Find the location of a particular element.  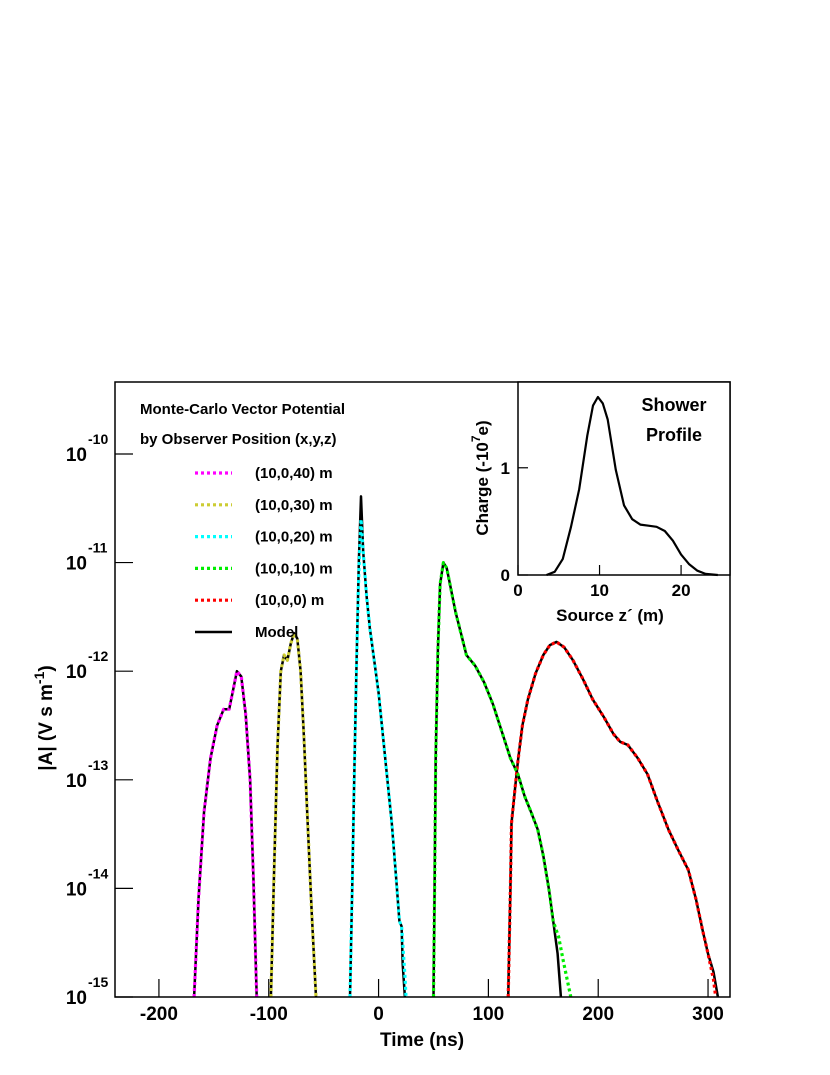

x-tick-label: 300 is located at coordinates (708, 1014).